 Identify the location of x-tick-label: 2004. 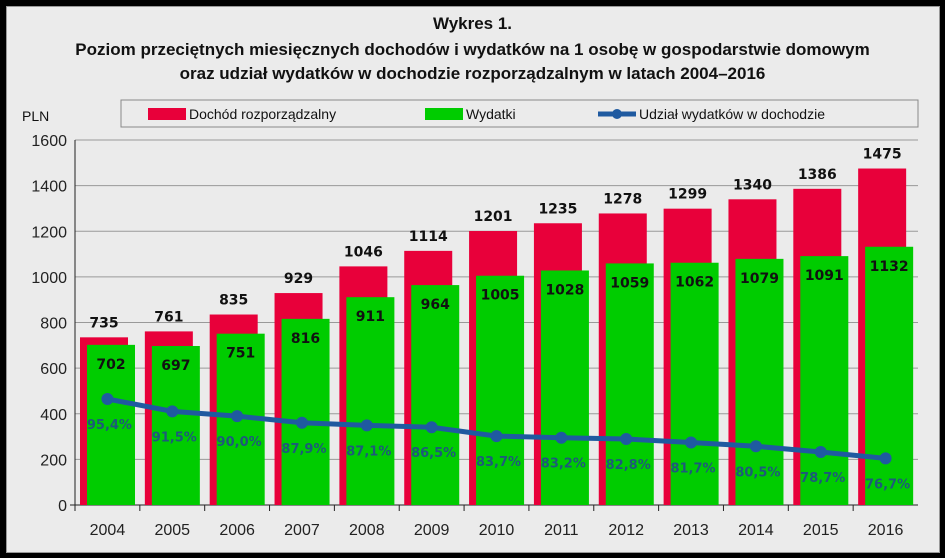
(108, 530).